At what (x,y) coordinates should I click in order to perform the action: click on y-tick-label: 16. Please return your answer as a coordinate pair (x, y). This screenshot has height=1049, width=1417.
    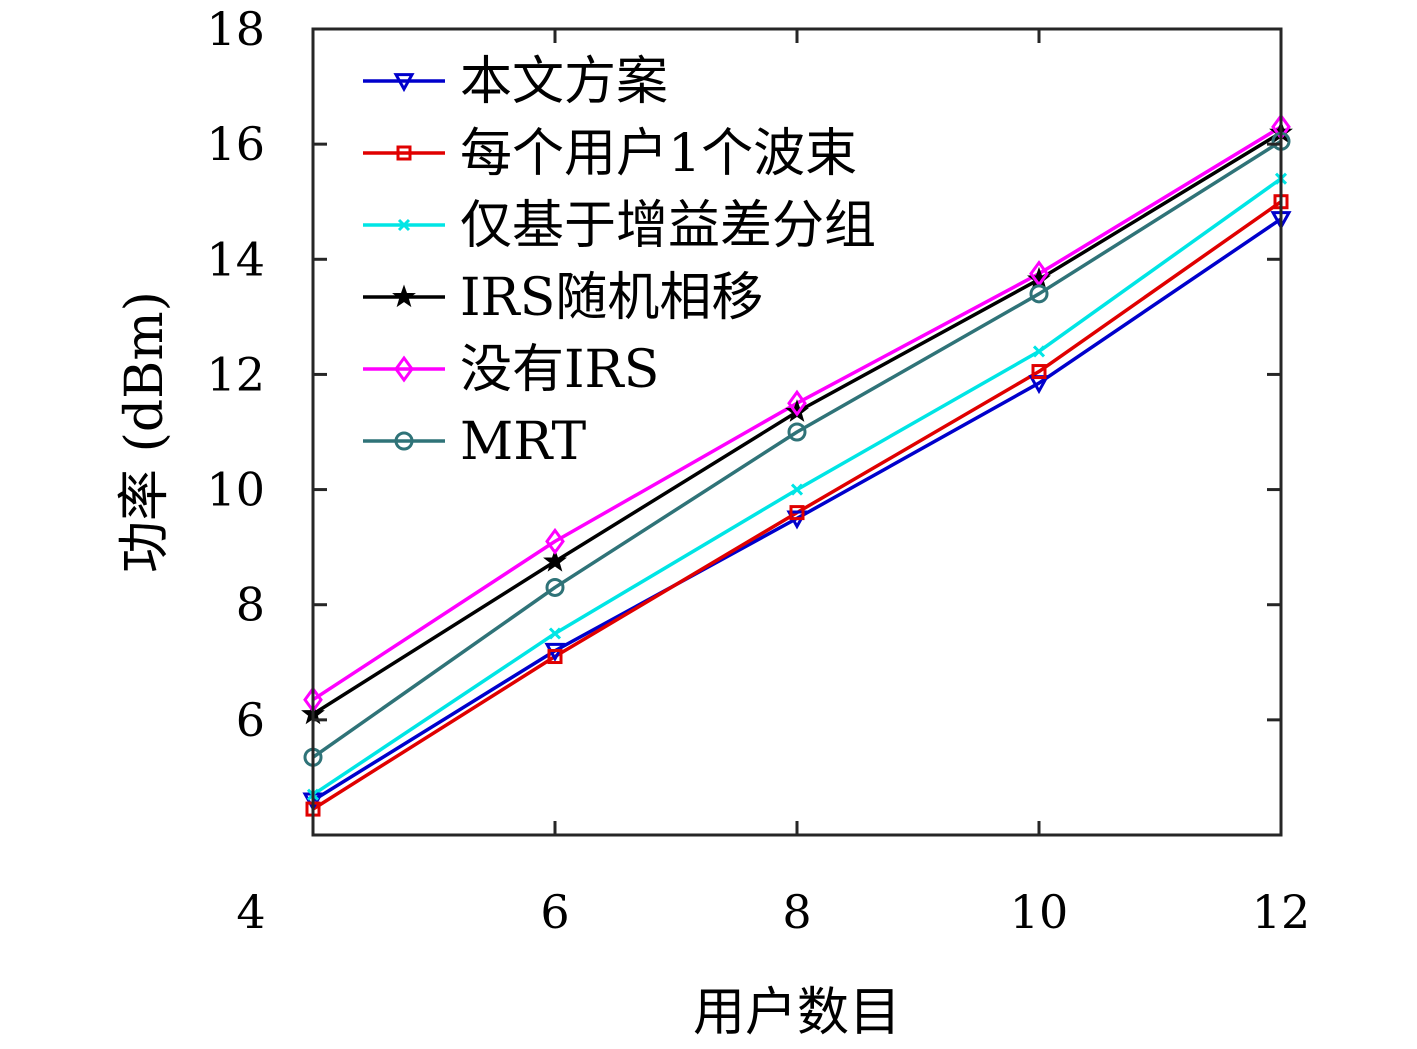
    Looking at the image, I should click on (235, 144).